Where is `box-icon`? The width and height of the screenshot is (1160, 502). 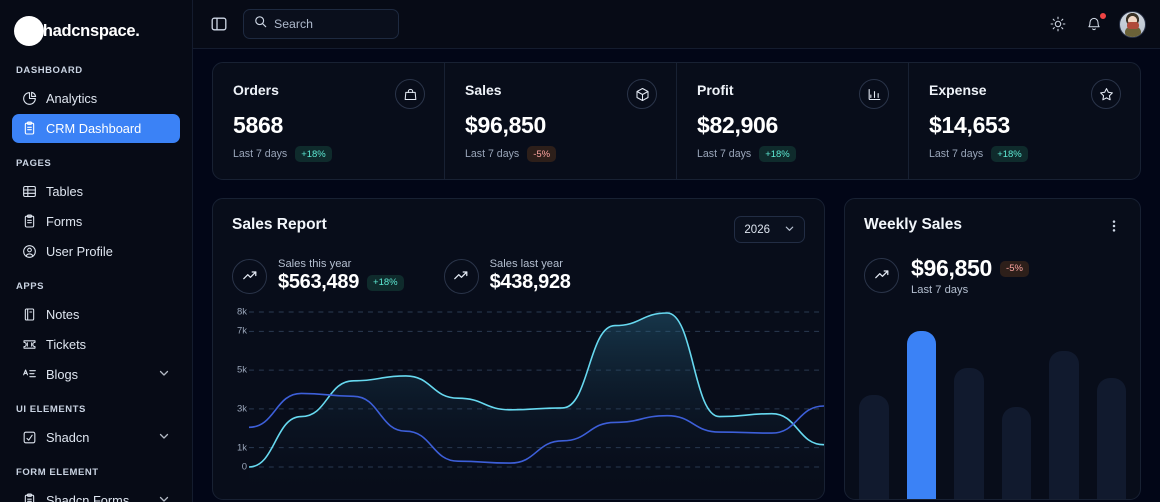
box-icon is located at coordinates (642, 94).